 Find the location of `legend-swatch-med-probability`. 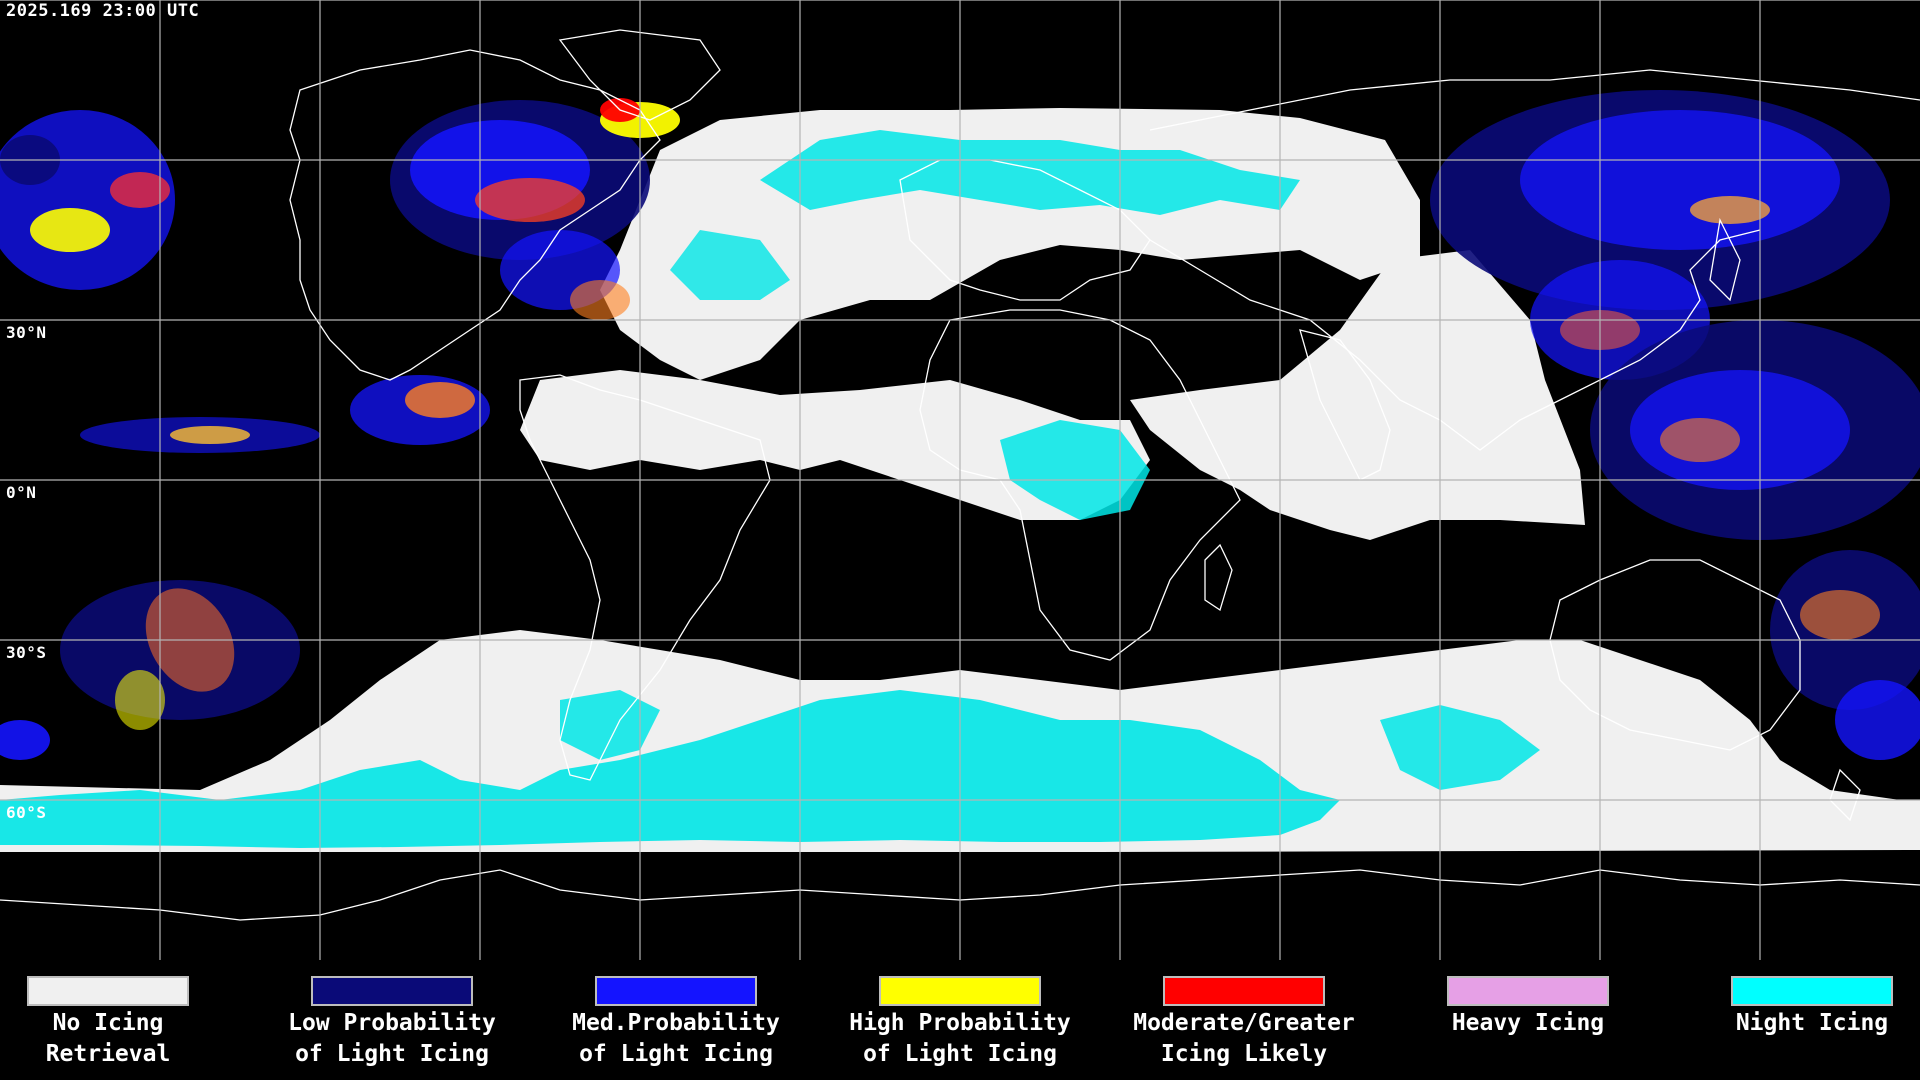

legend-swatch-med-probability is located at coordinates (676, 991).